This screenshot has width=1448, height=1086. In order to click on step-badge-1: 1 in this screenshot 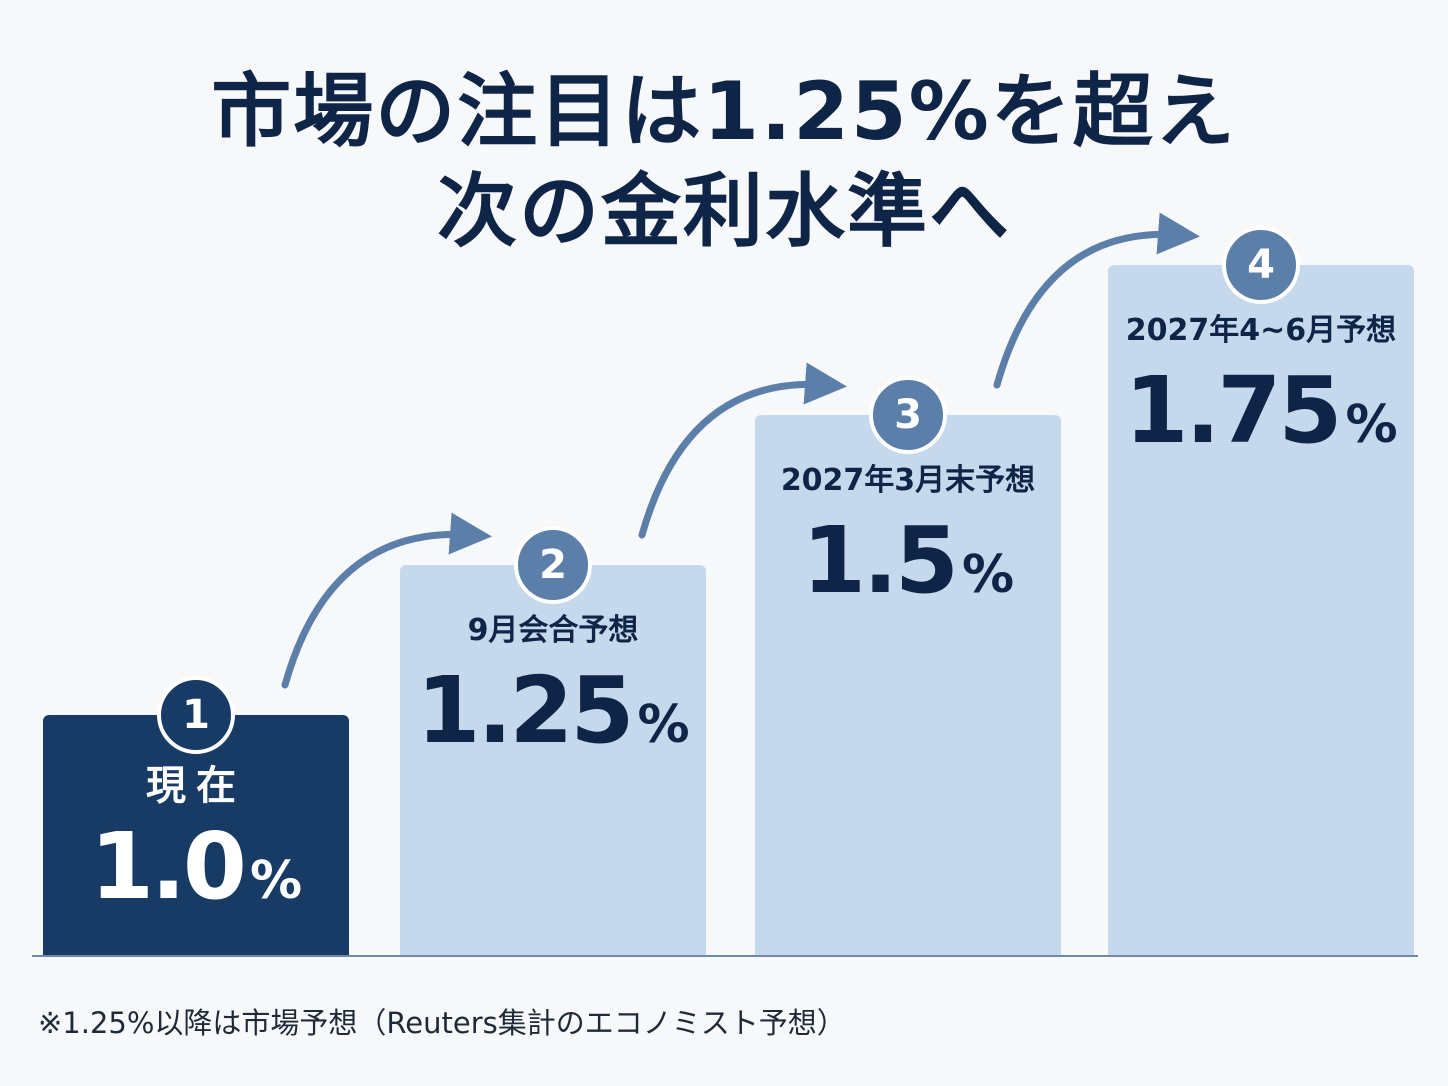, I will do `click(196, 715)`.